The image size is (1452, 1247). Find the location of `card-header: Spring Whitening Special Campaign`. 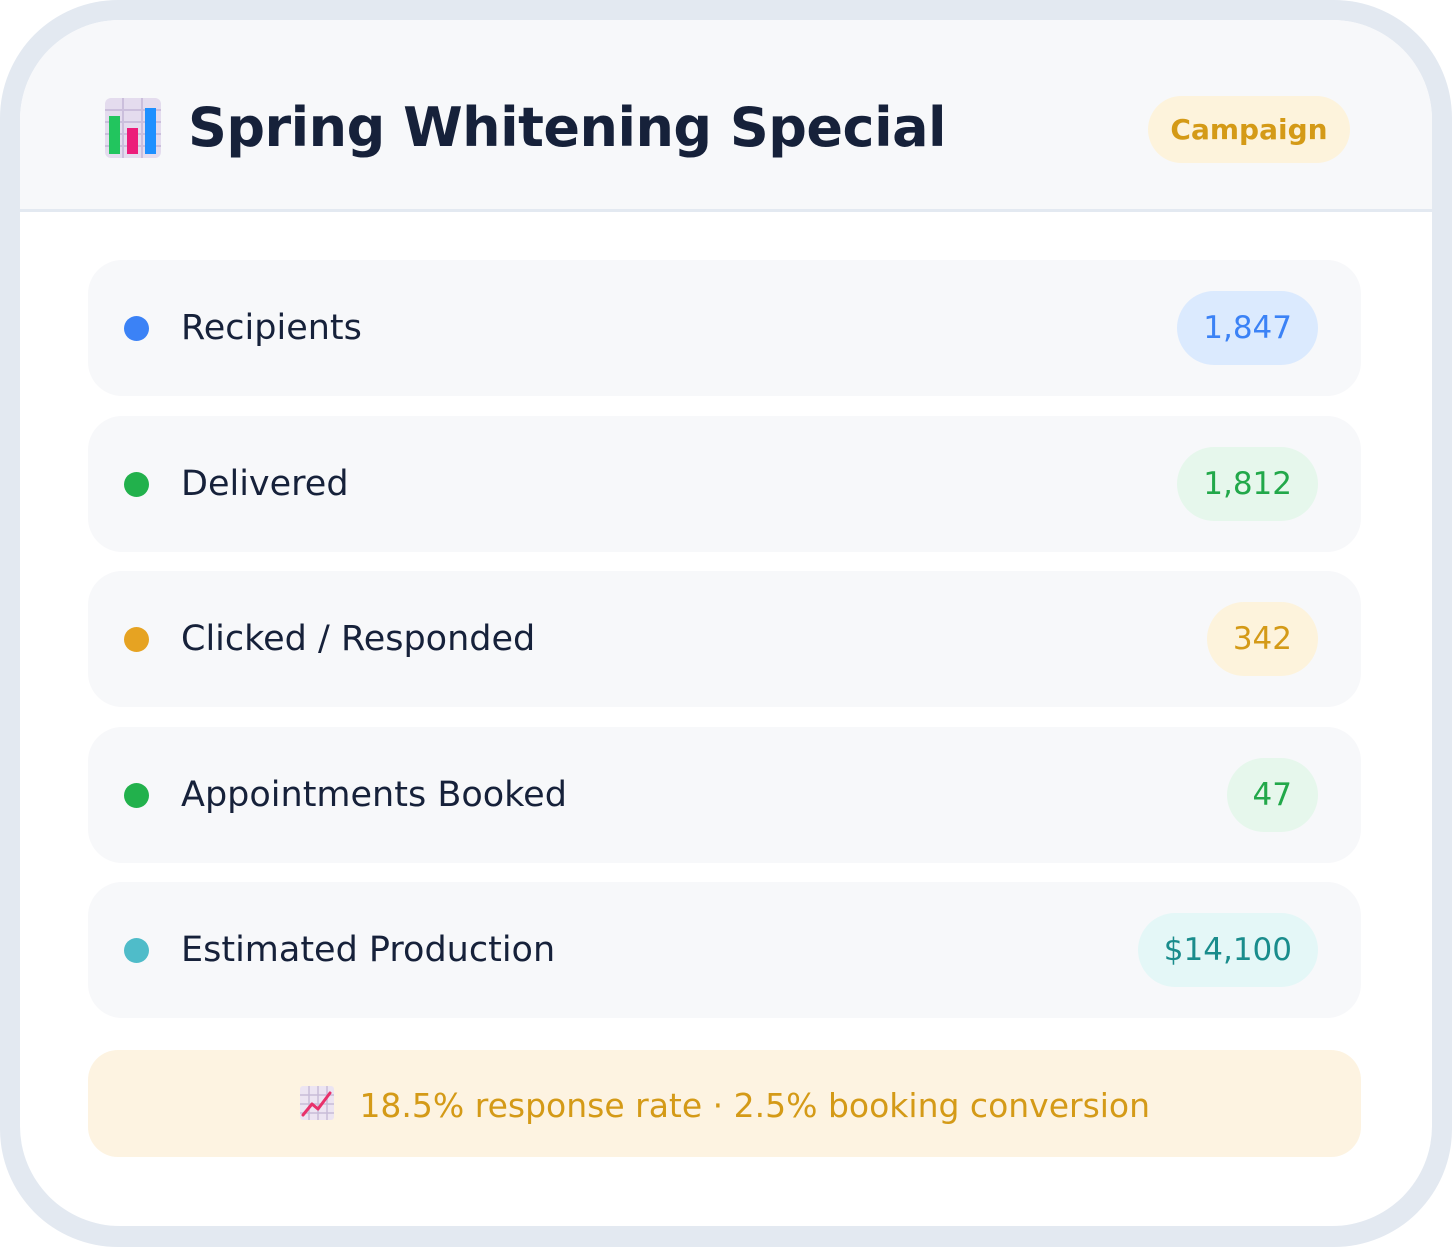

card-header: Spring Whitening Special Campaign is located at coordinates (726, 116).